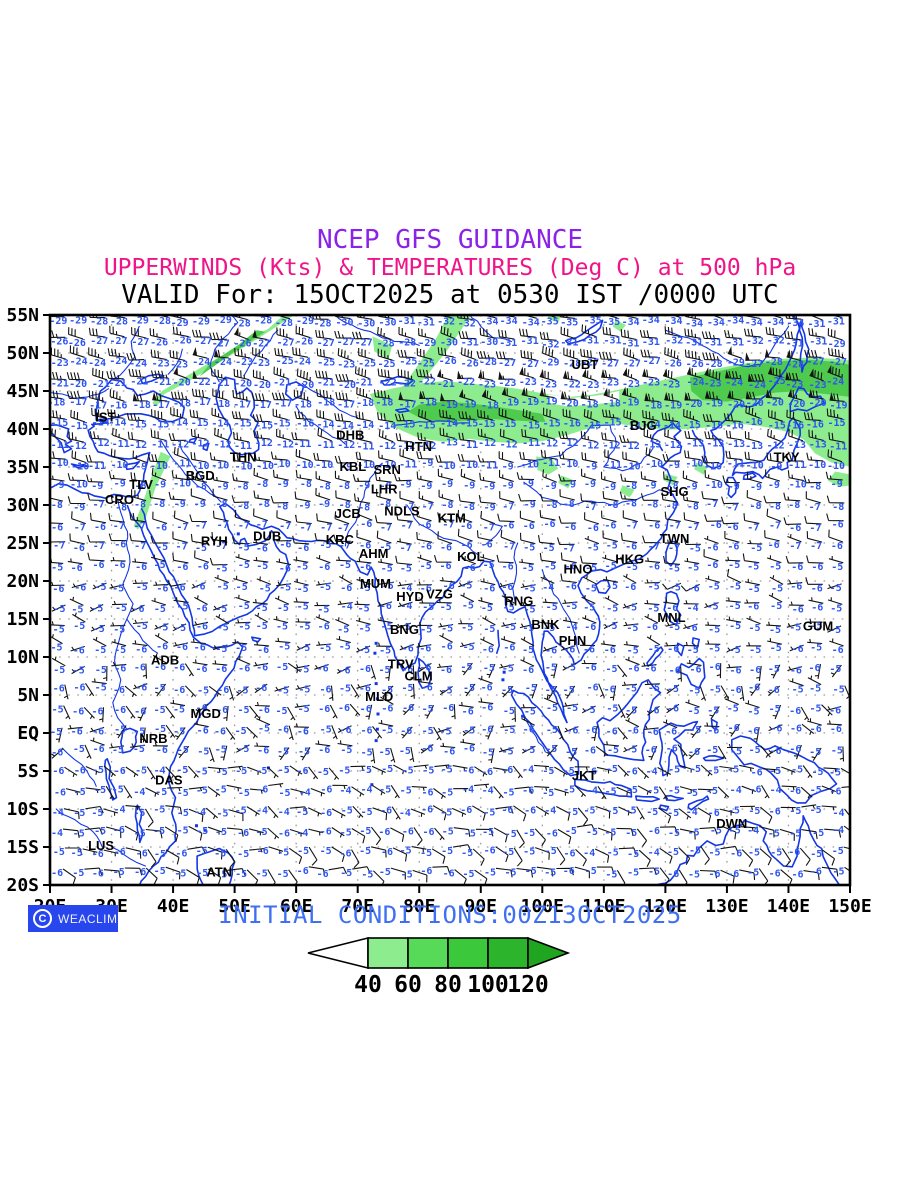 The width and height of the screenshot is (900, 1200). I want to click on svg-text: -14, so click(365, 425).